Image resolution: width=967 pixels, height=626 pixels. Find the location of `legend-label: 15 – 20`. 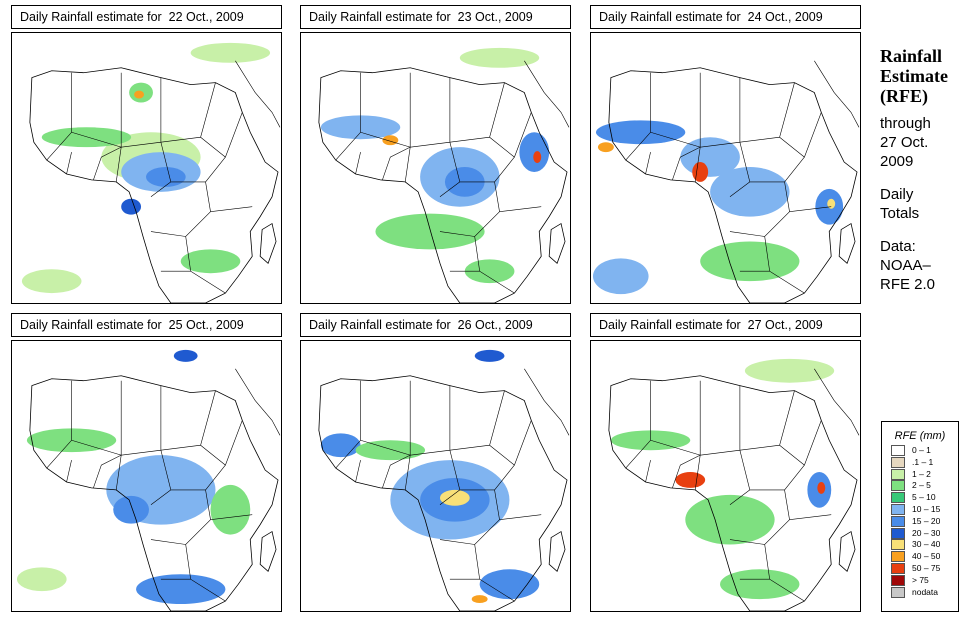

legend-label: 15 – 20 is located at coordinates (926, 520).